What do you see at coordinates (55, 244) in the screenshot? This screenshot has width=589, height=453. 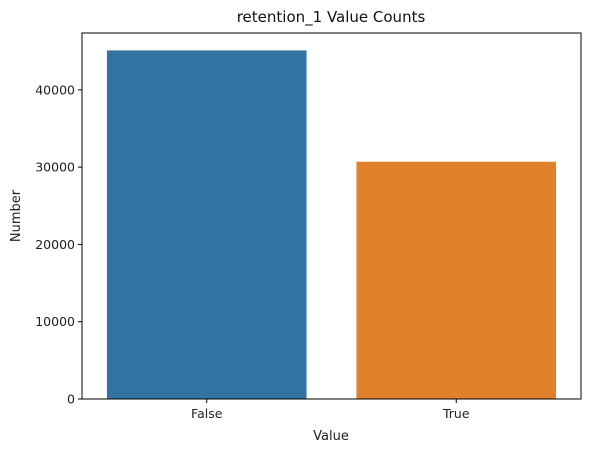 I see `y-tick-label: 20000` at bounding box center [55, 244].